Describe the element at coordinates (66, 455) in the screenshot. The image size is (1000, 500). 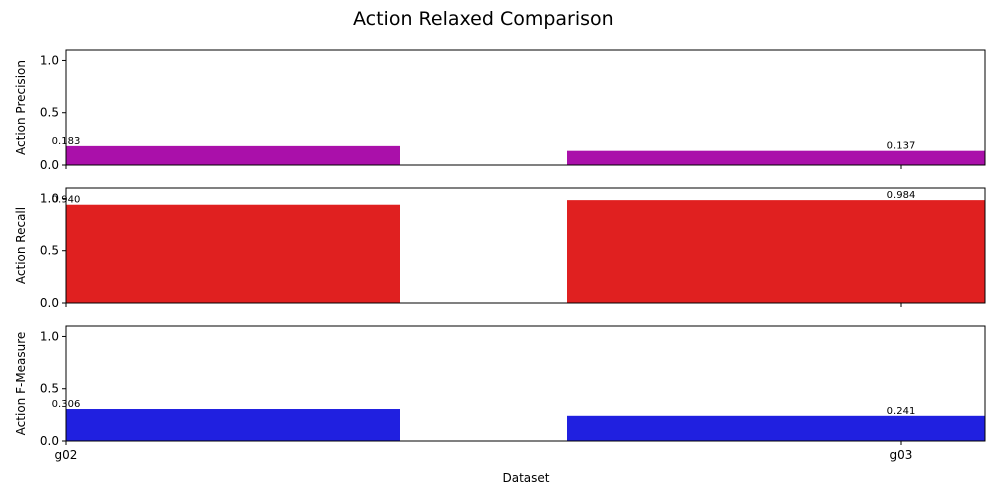
I see `x-tick-label-g02: g02` at that location.